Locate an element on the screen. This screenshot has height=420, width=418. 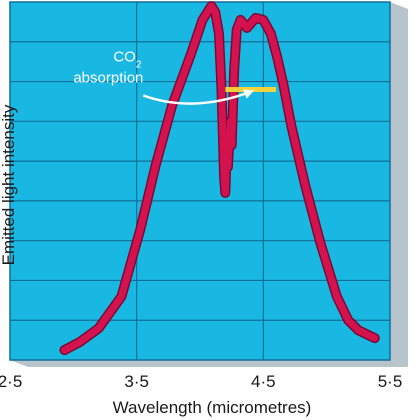
x-tick-label: 3·5 is located at coordinates (136, 381).